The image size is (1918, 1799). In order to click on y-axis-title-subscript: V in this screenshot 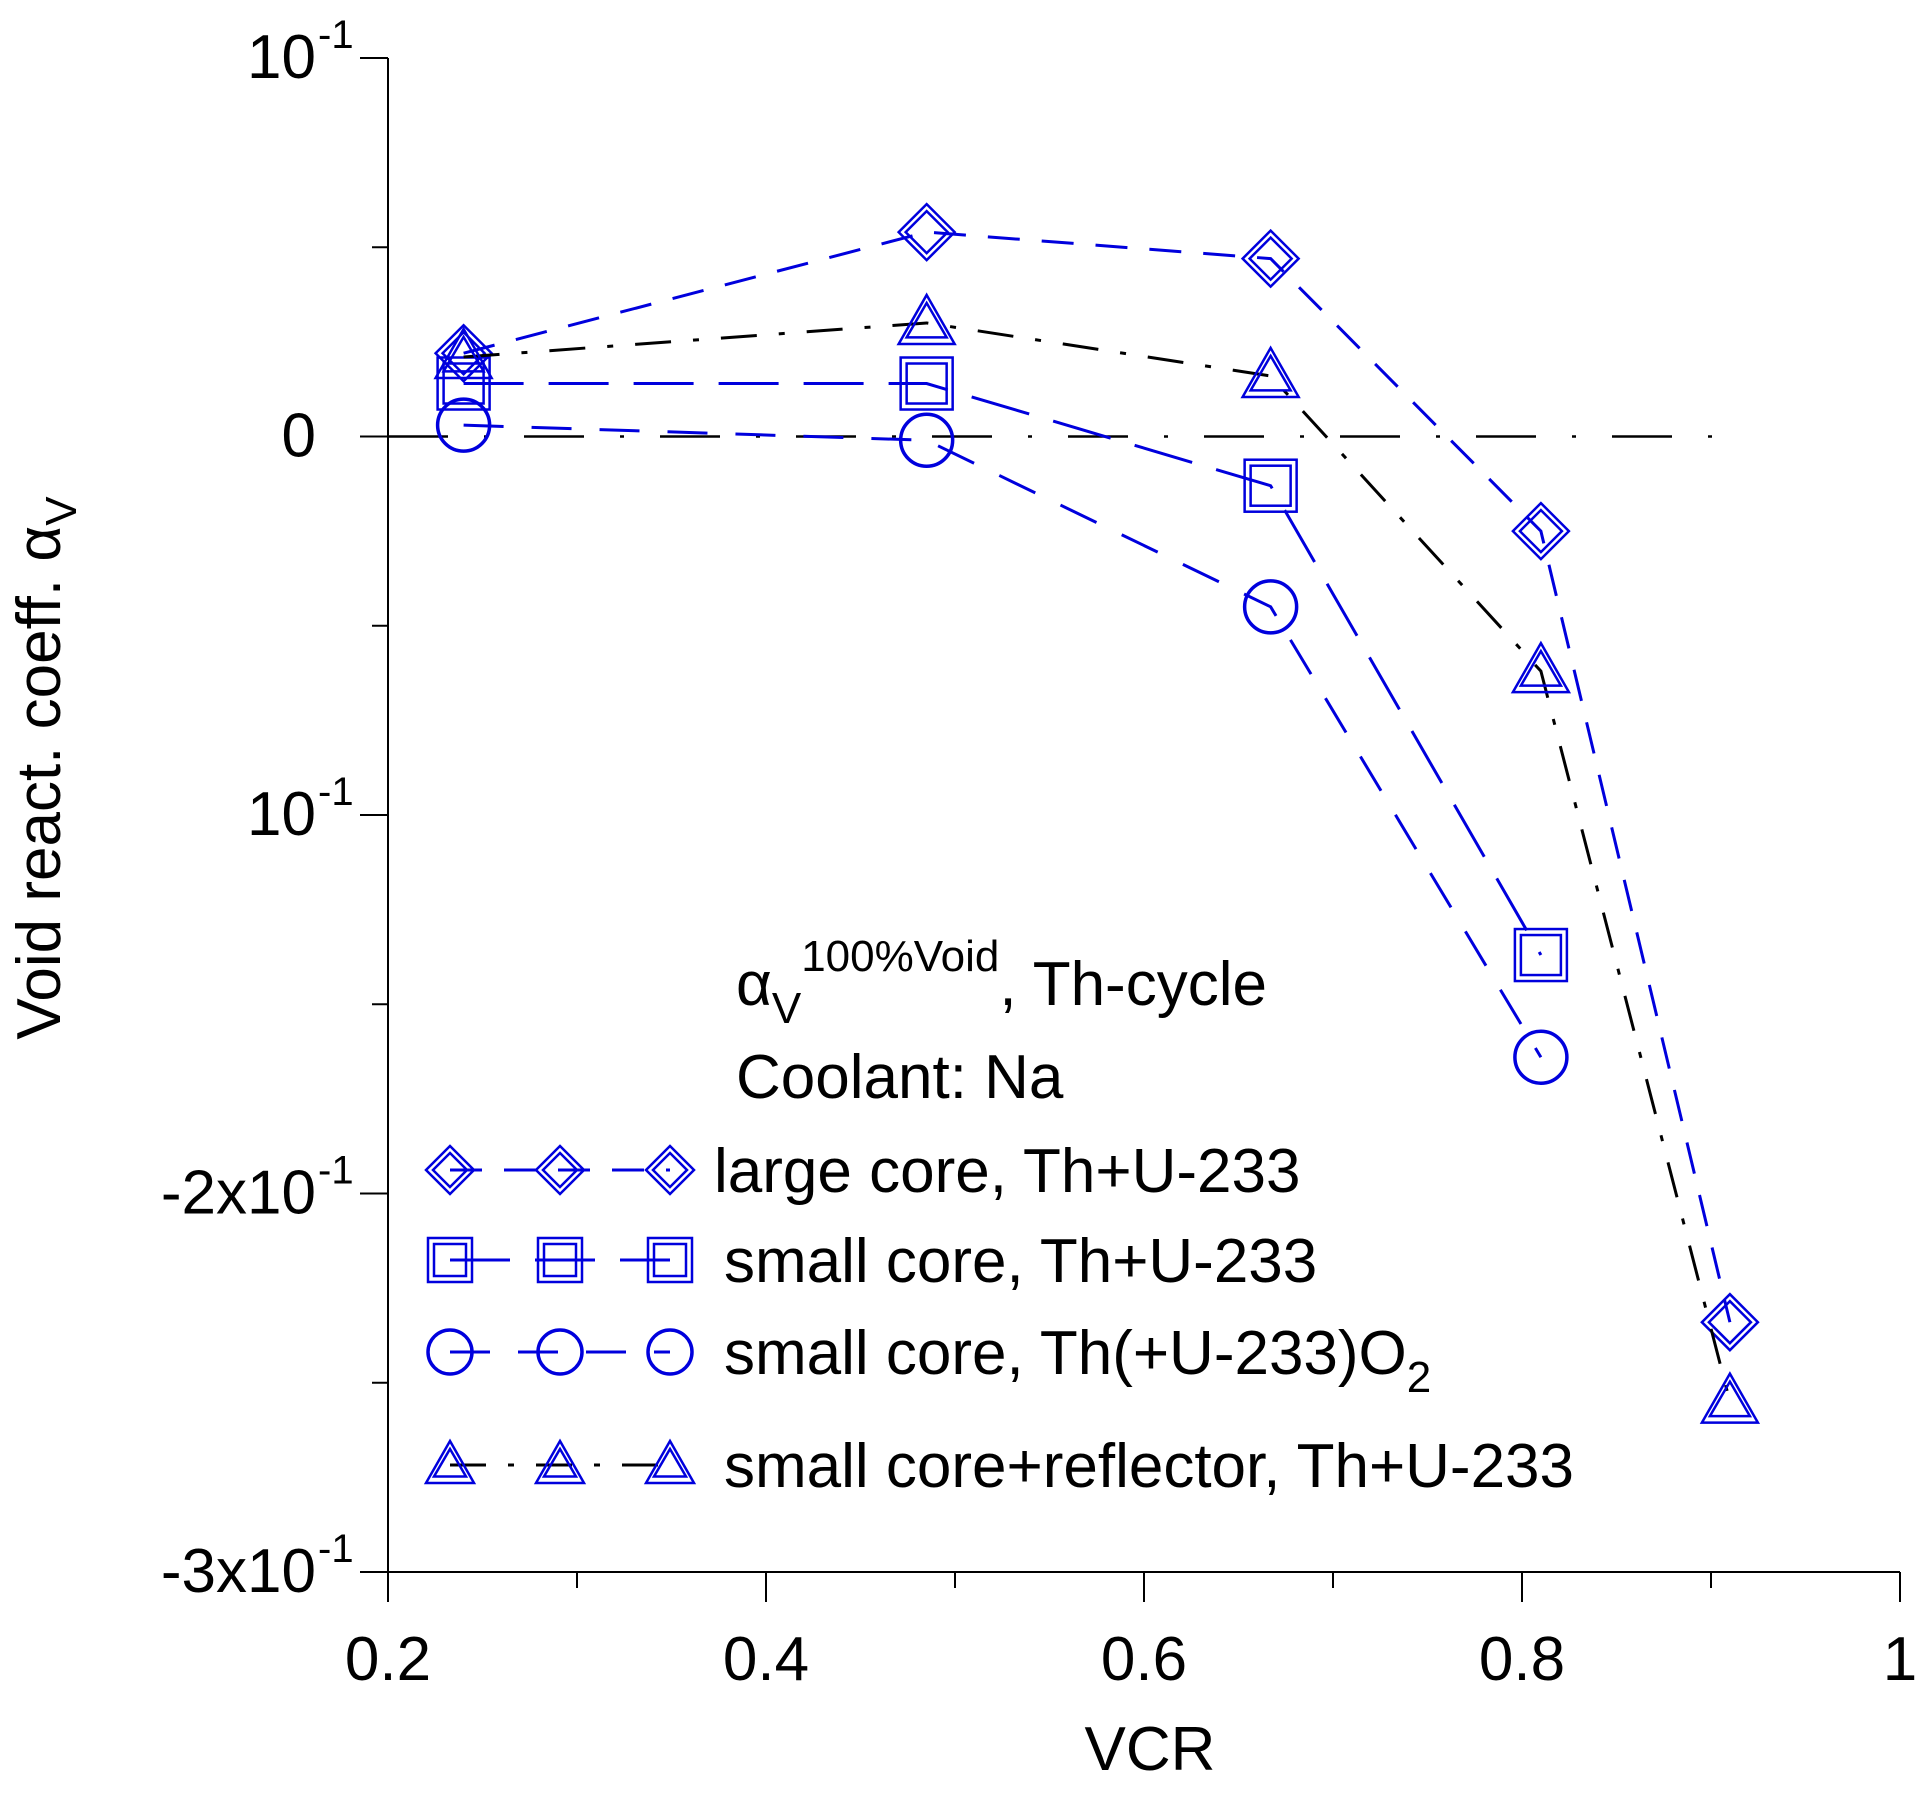, I will do `click(61, 511)`.